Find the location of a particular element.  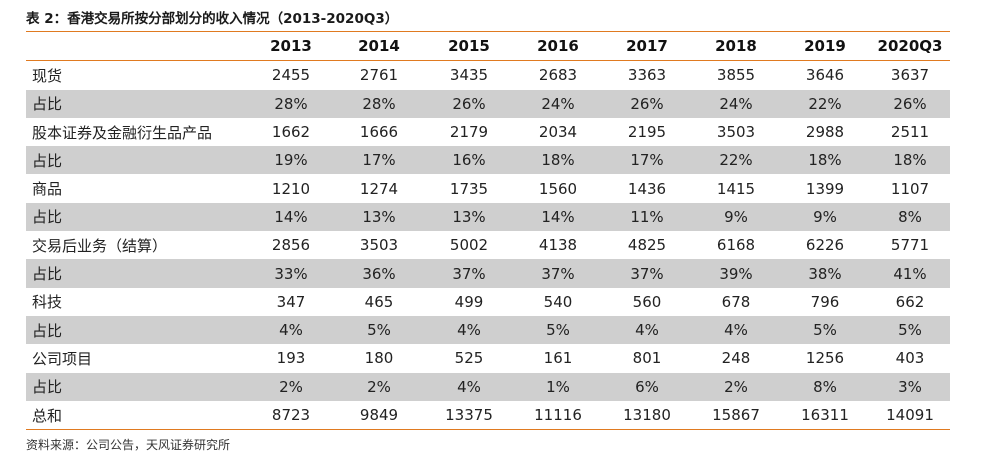

table-cell: 347 is located at coordinates (291, 301).